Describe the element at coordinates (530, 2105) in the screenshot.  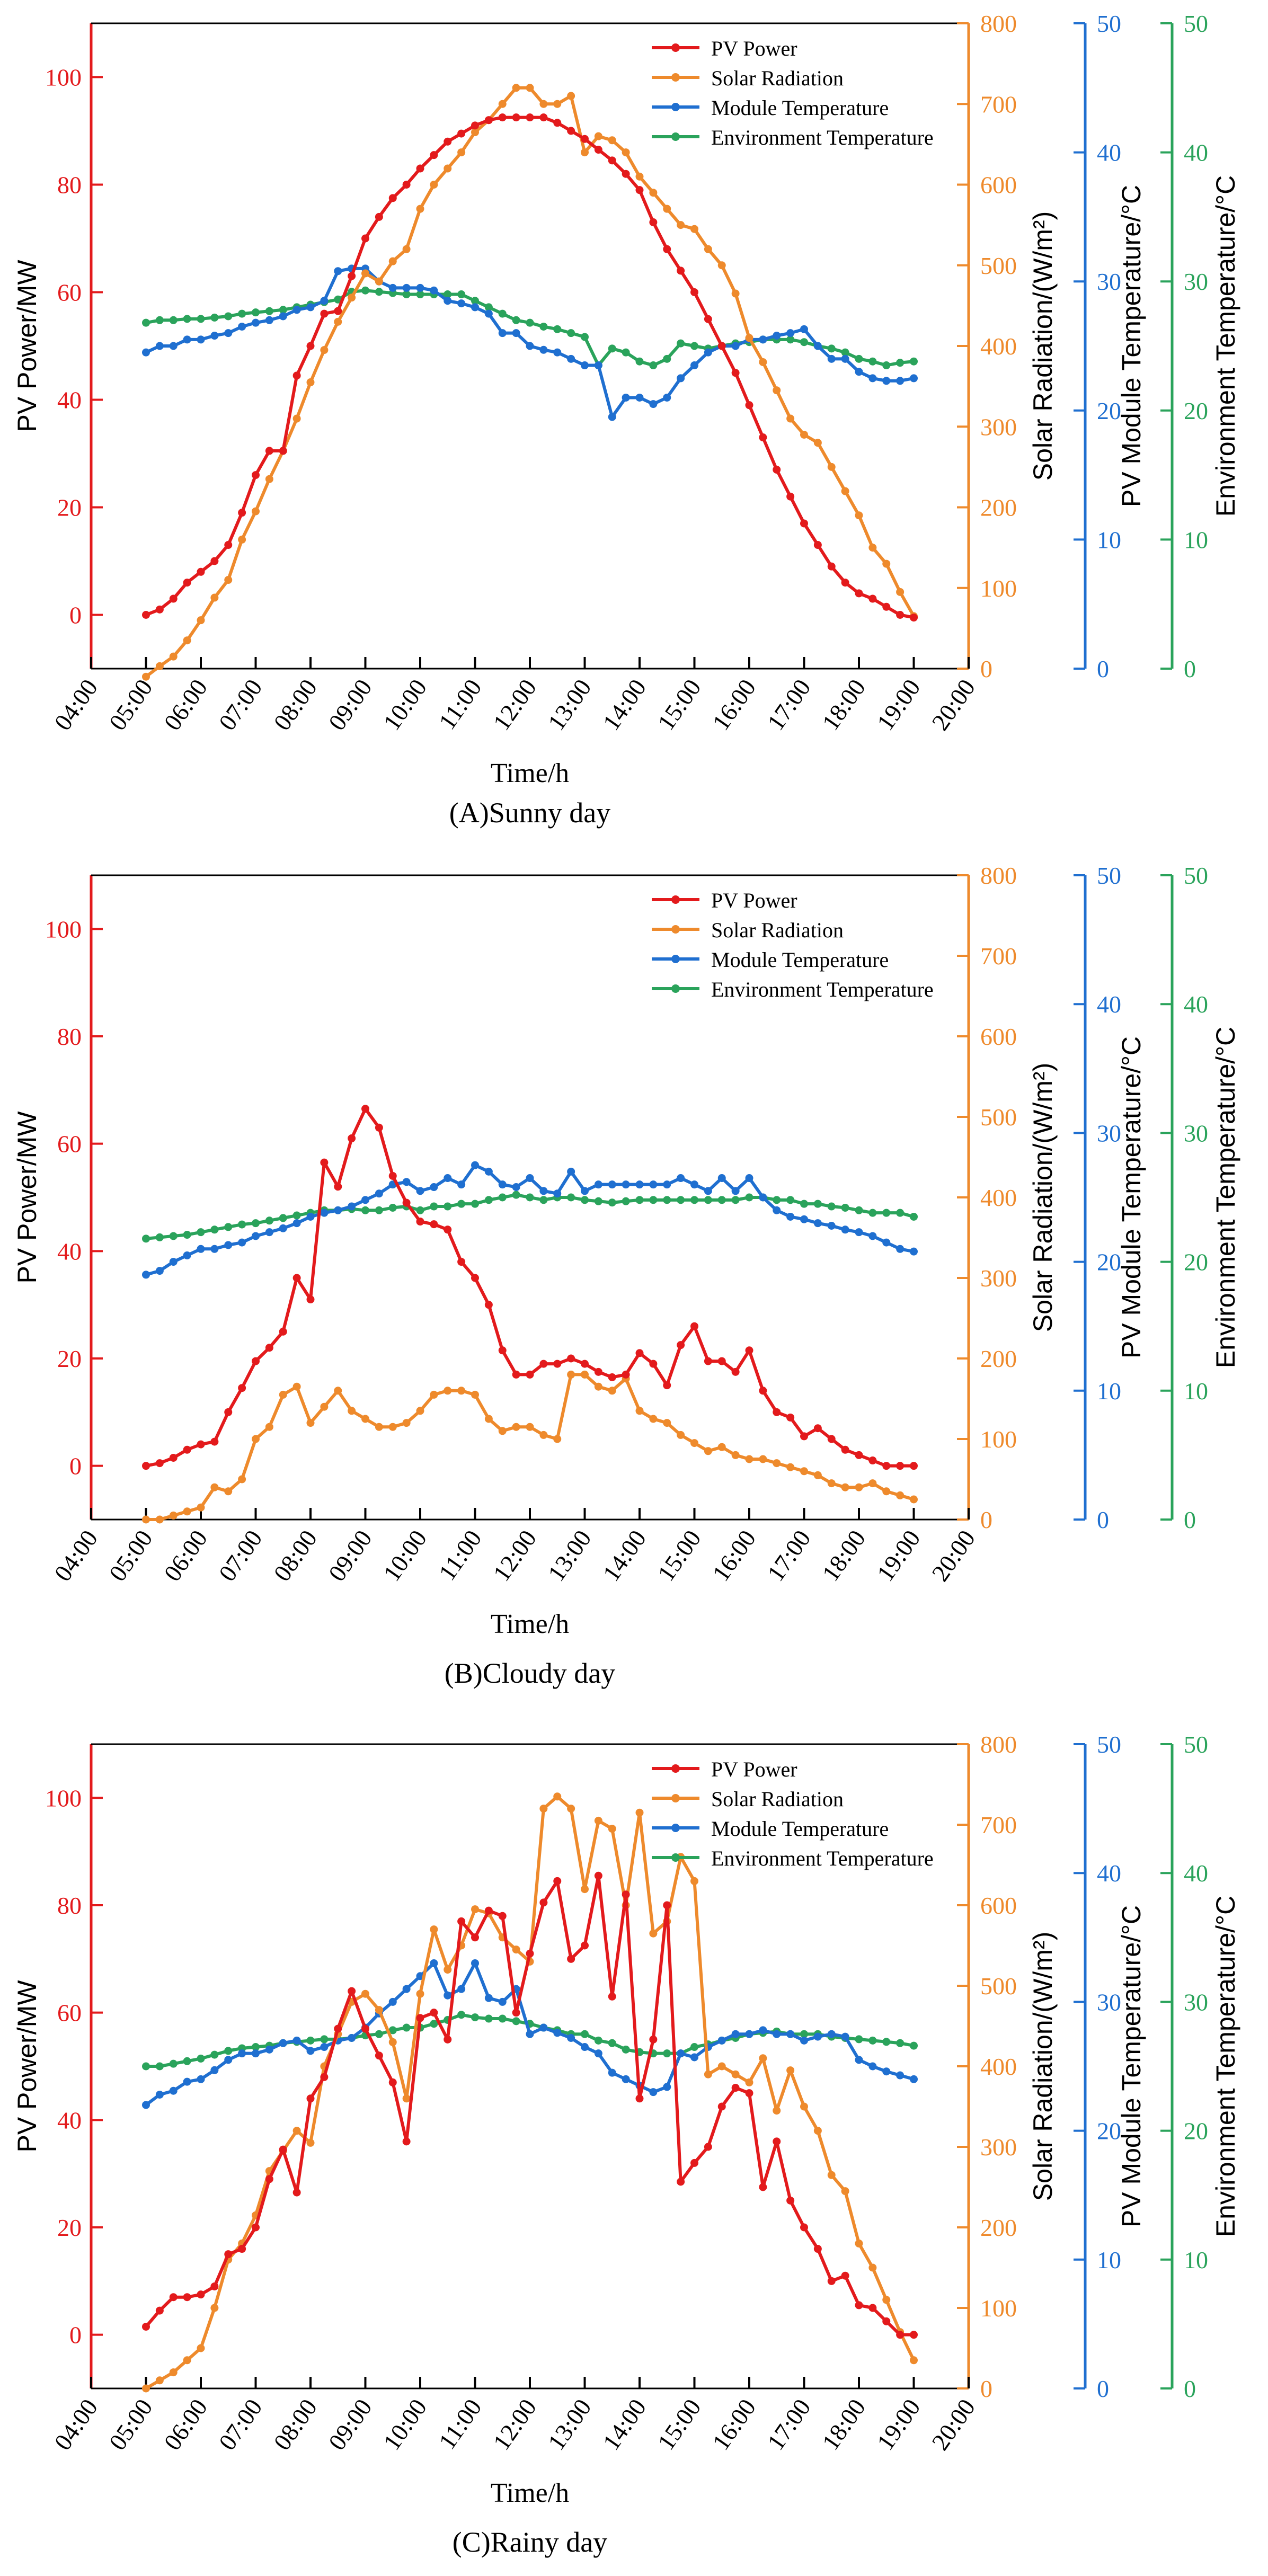
I see `series-pv` at that location.